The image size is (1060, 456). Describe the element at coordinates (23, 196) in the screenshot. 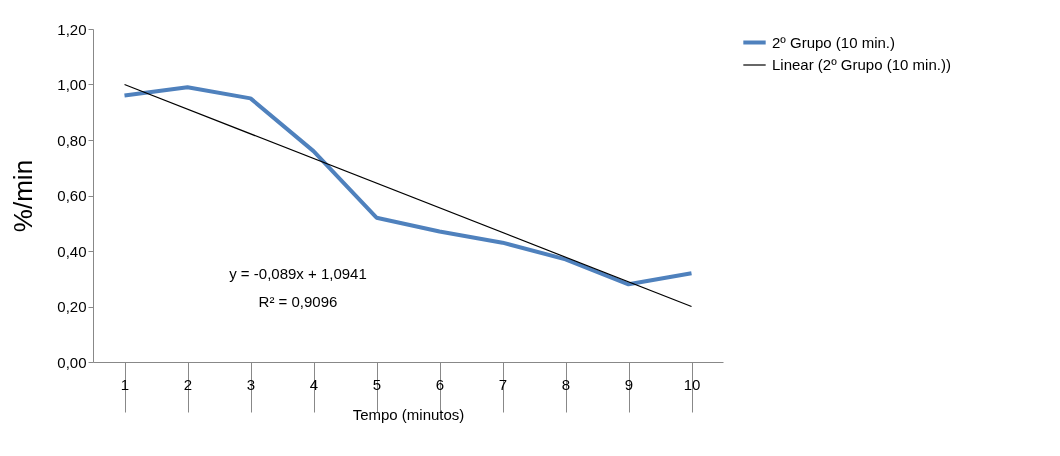

I see `y-axis-title: %/min` at that location.